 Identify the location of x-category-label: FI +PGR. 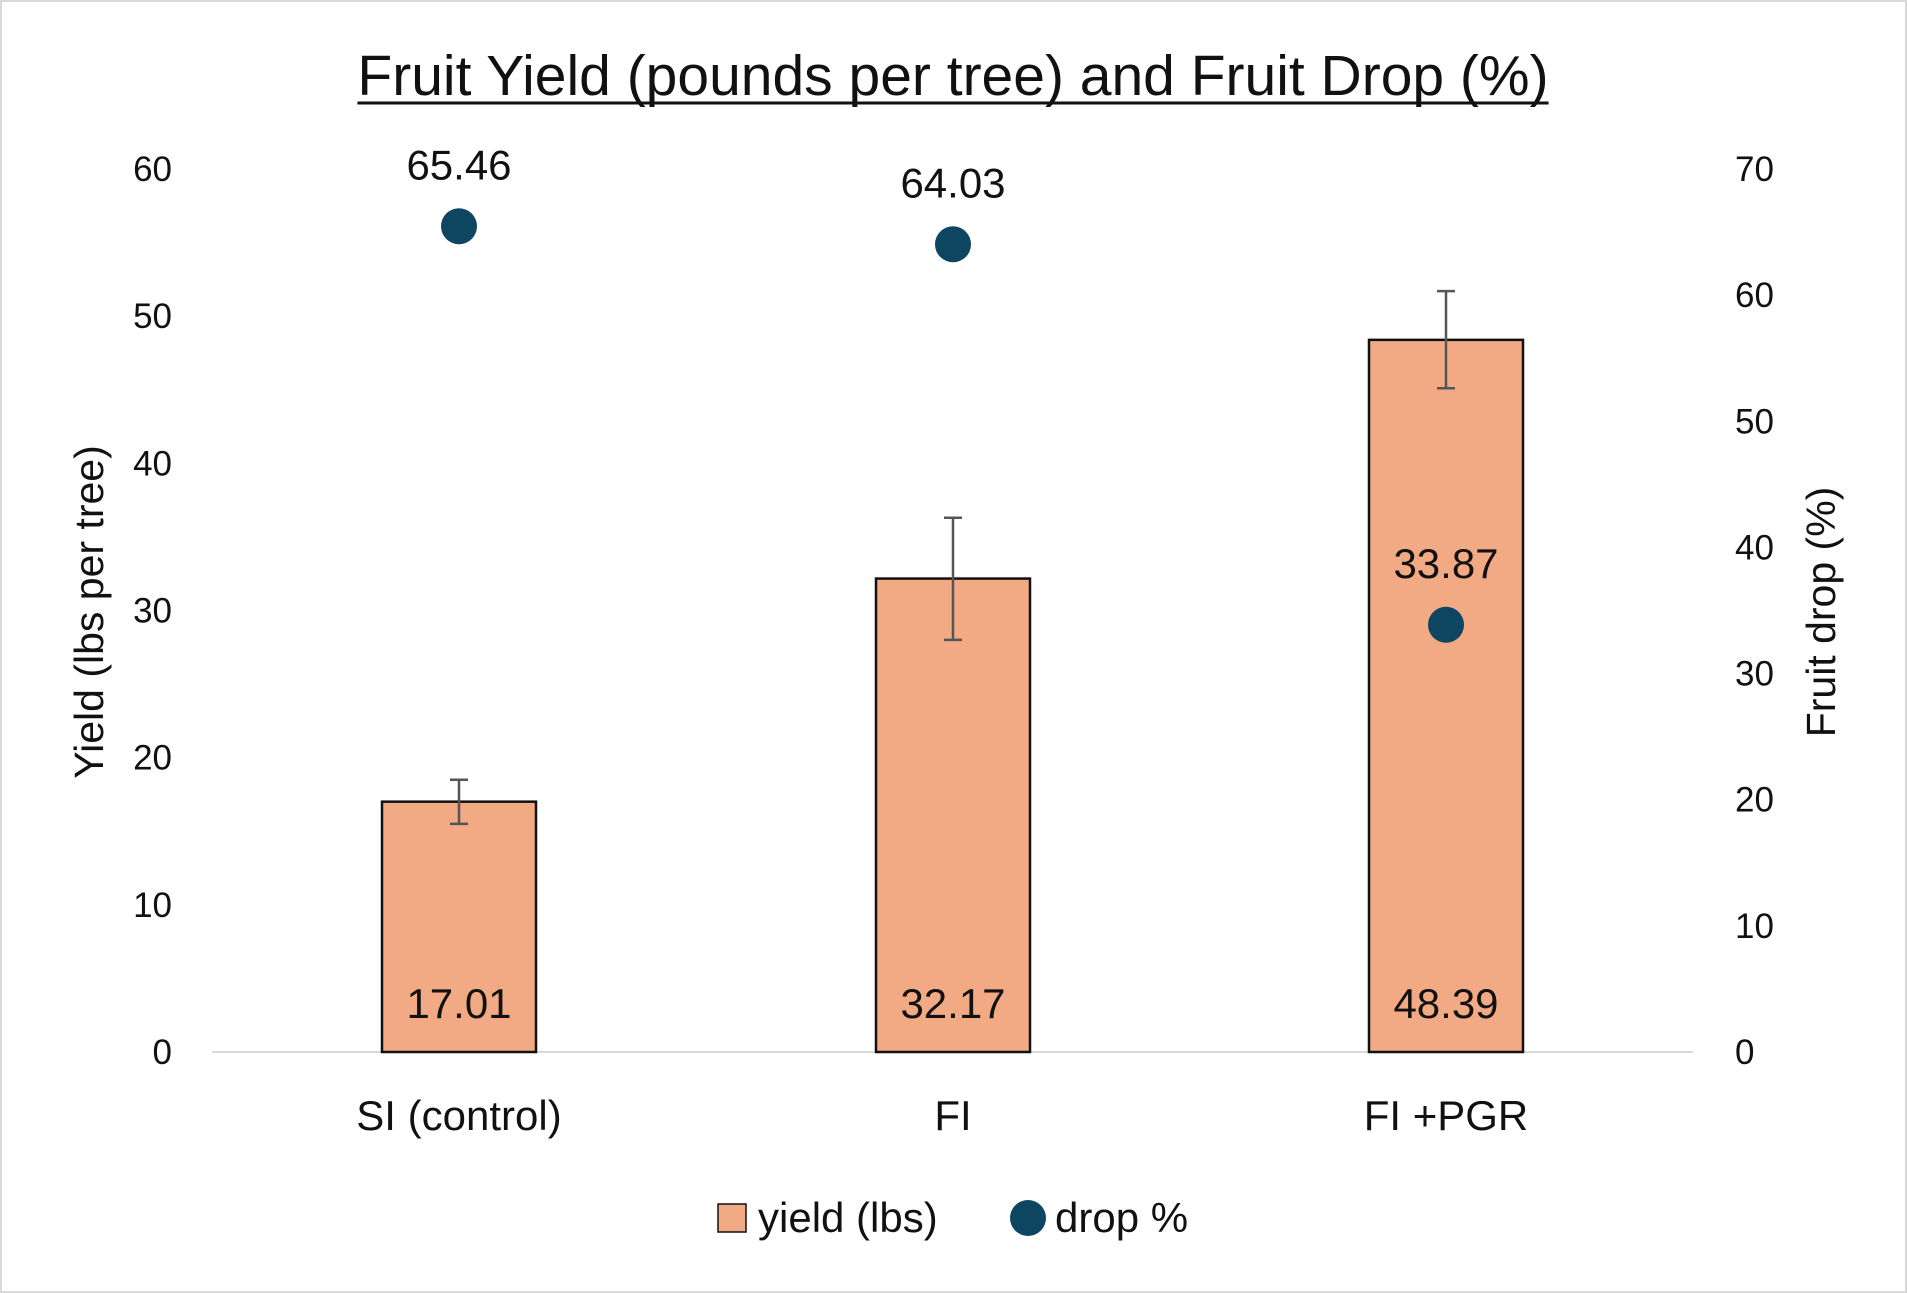
(1446, 1115).